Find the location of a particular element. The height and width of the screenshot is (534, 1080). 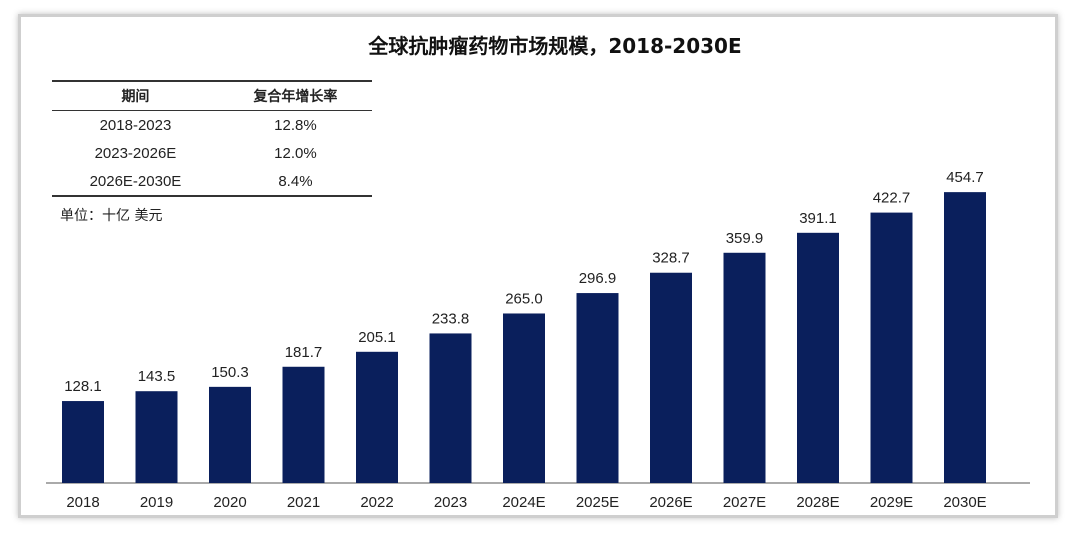

value-label-2022: 205.1 is located at coordinates (377, 337).